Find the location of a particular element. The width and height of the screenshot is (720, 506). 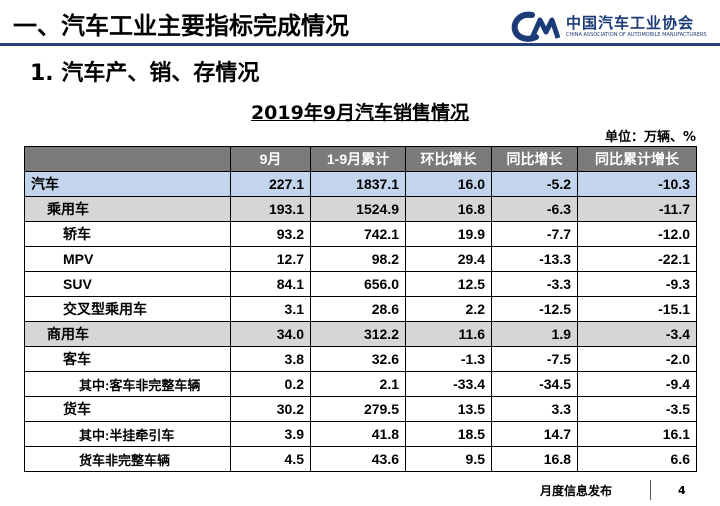

table-row: 货车非完整车辆 4.5 43.6 9.5 16.8 6.6 is located at coordinates (360, 459).